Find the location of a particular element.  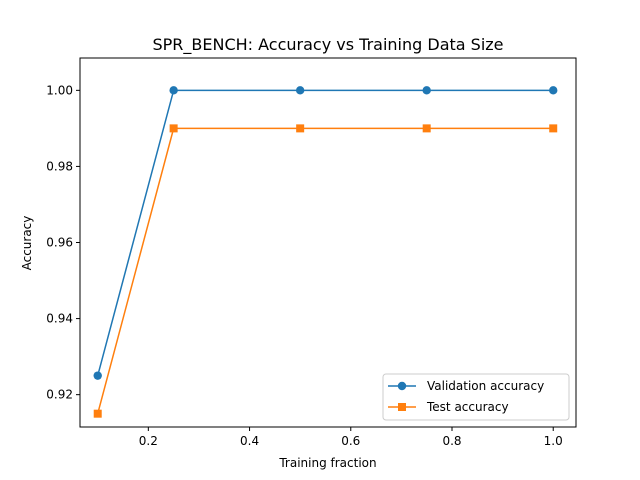

x-tick-label: 0.6 is located at coordinates (350, 441).